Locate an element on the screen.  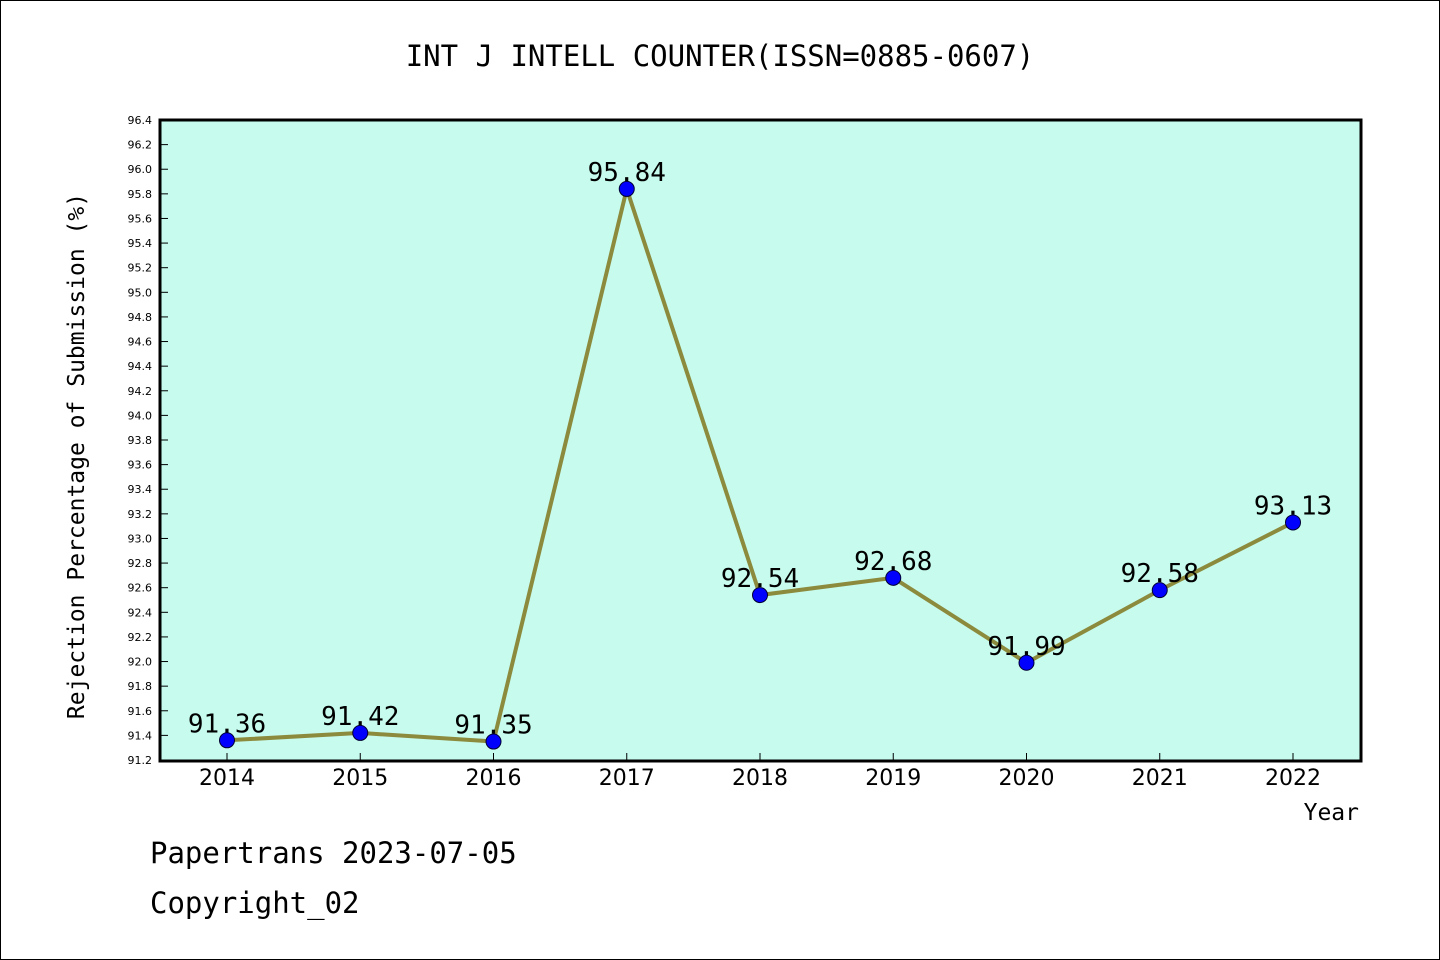
y-tick-label: 92.8 is located at coordinates (140, 563).